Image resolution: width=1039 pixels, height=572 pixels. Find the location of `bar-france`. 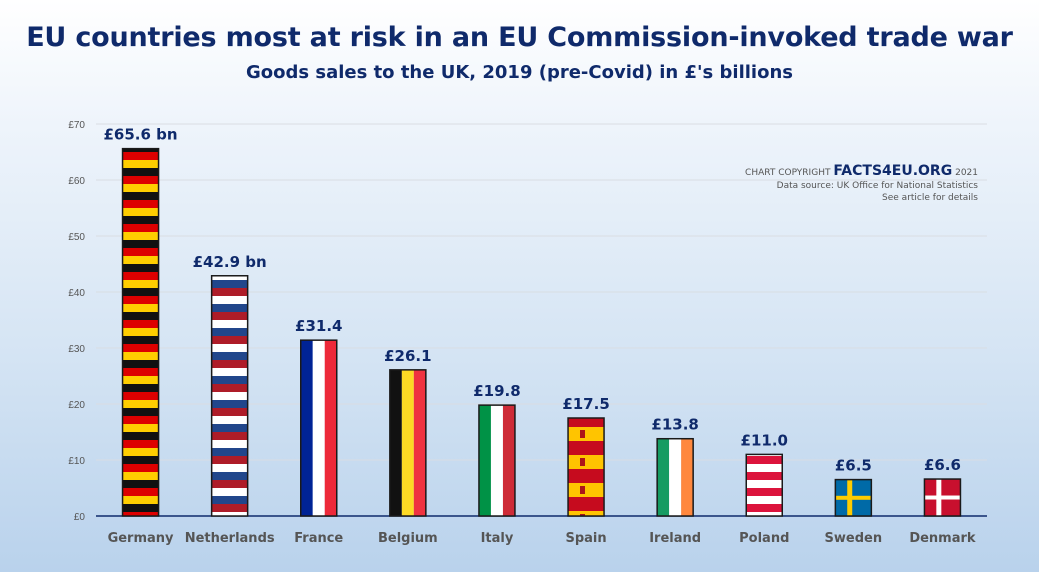

bar-france is located at coordinates (319, 428).